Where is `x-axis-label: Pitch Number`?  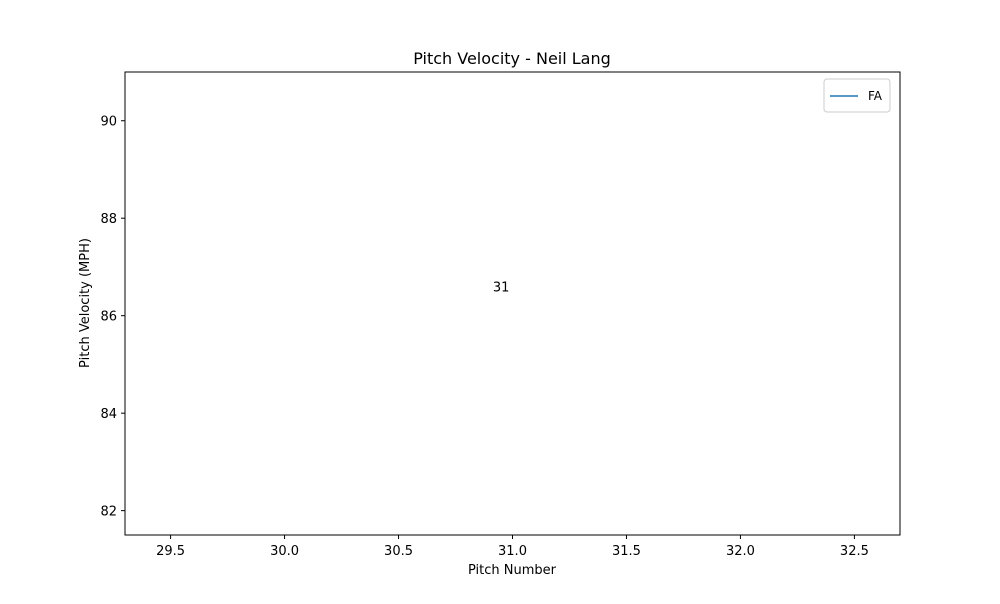 x-axis-label: Pitch Number is located at coordinates (512, 570).